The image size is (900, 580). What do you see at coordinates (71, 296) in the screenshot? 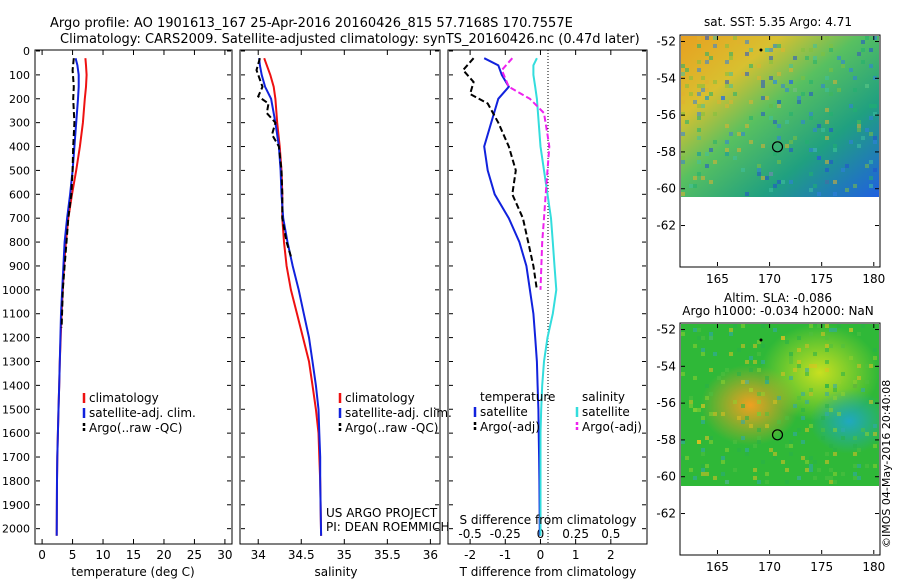
I see `temperature-series` at bounding box center [71, 296].